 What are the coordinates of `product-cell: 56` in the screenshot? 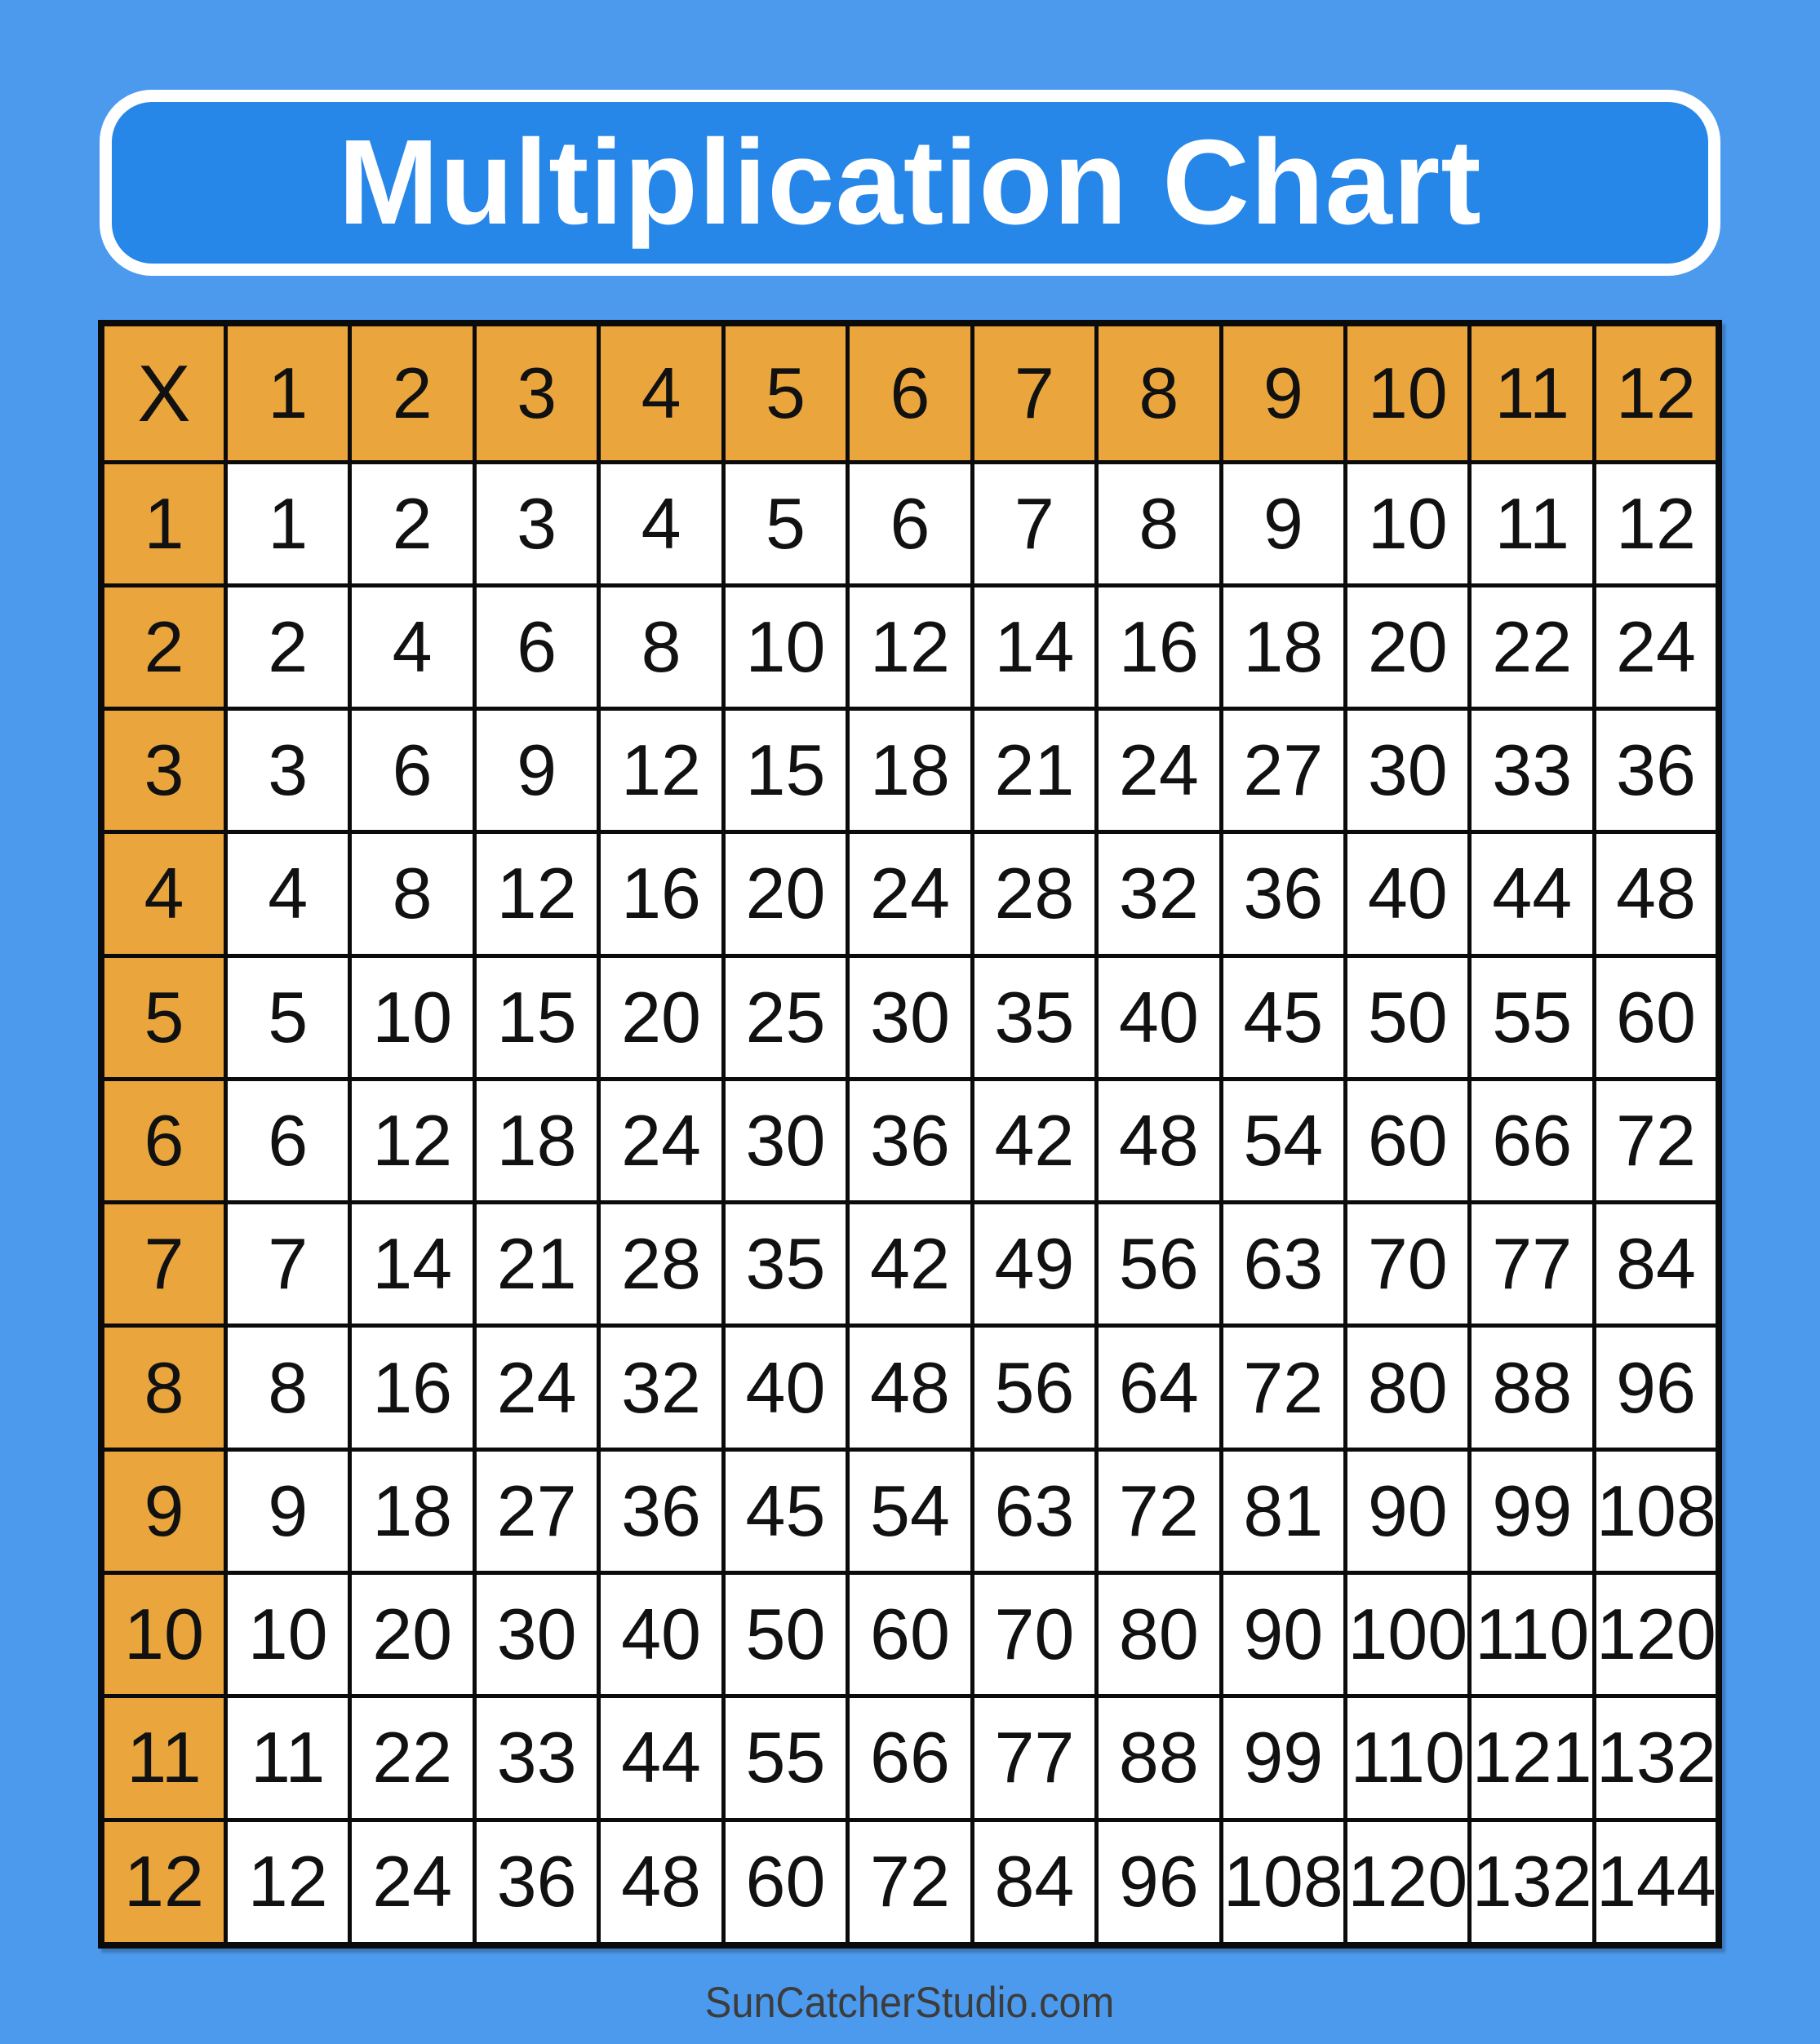 It's located at (1158, 1264).